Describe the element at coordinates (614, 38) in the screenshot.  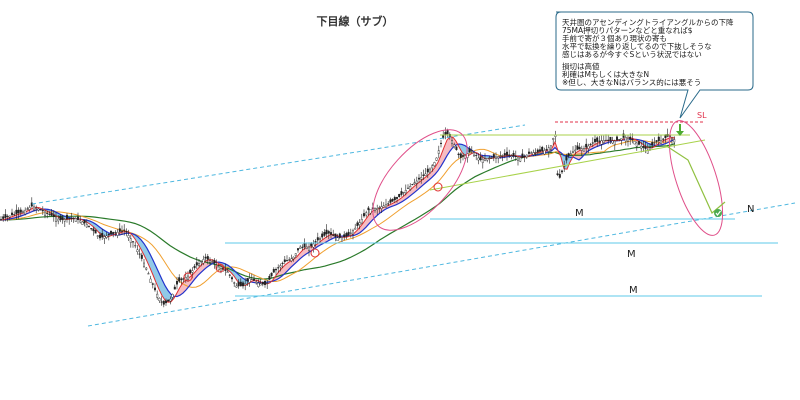
I see `note-line-3: 手前で寄が３個あり現状の寄も` at that location.